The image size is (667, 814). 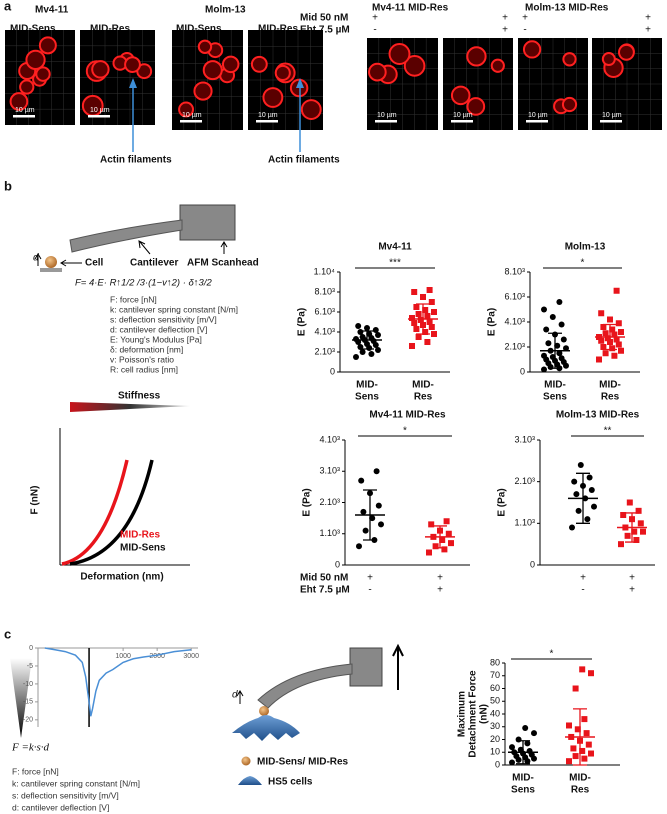 What do you see at coordinates (329, 533) in the screenshot?
I see `y-tick-label: 1.10³` at bounding box center [329, 533].